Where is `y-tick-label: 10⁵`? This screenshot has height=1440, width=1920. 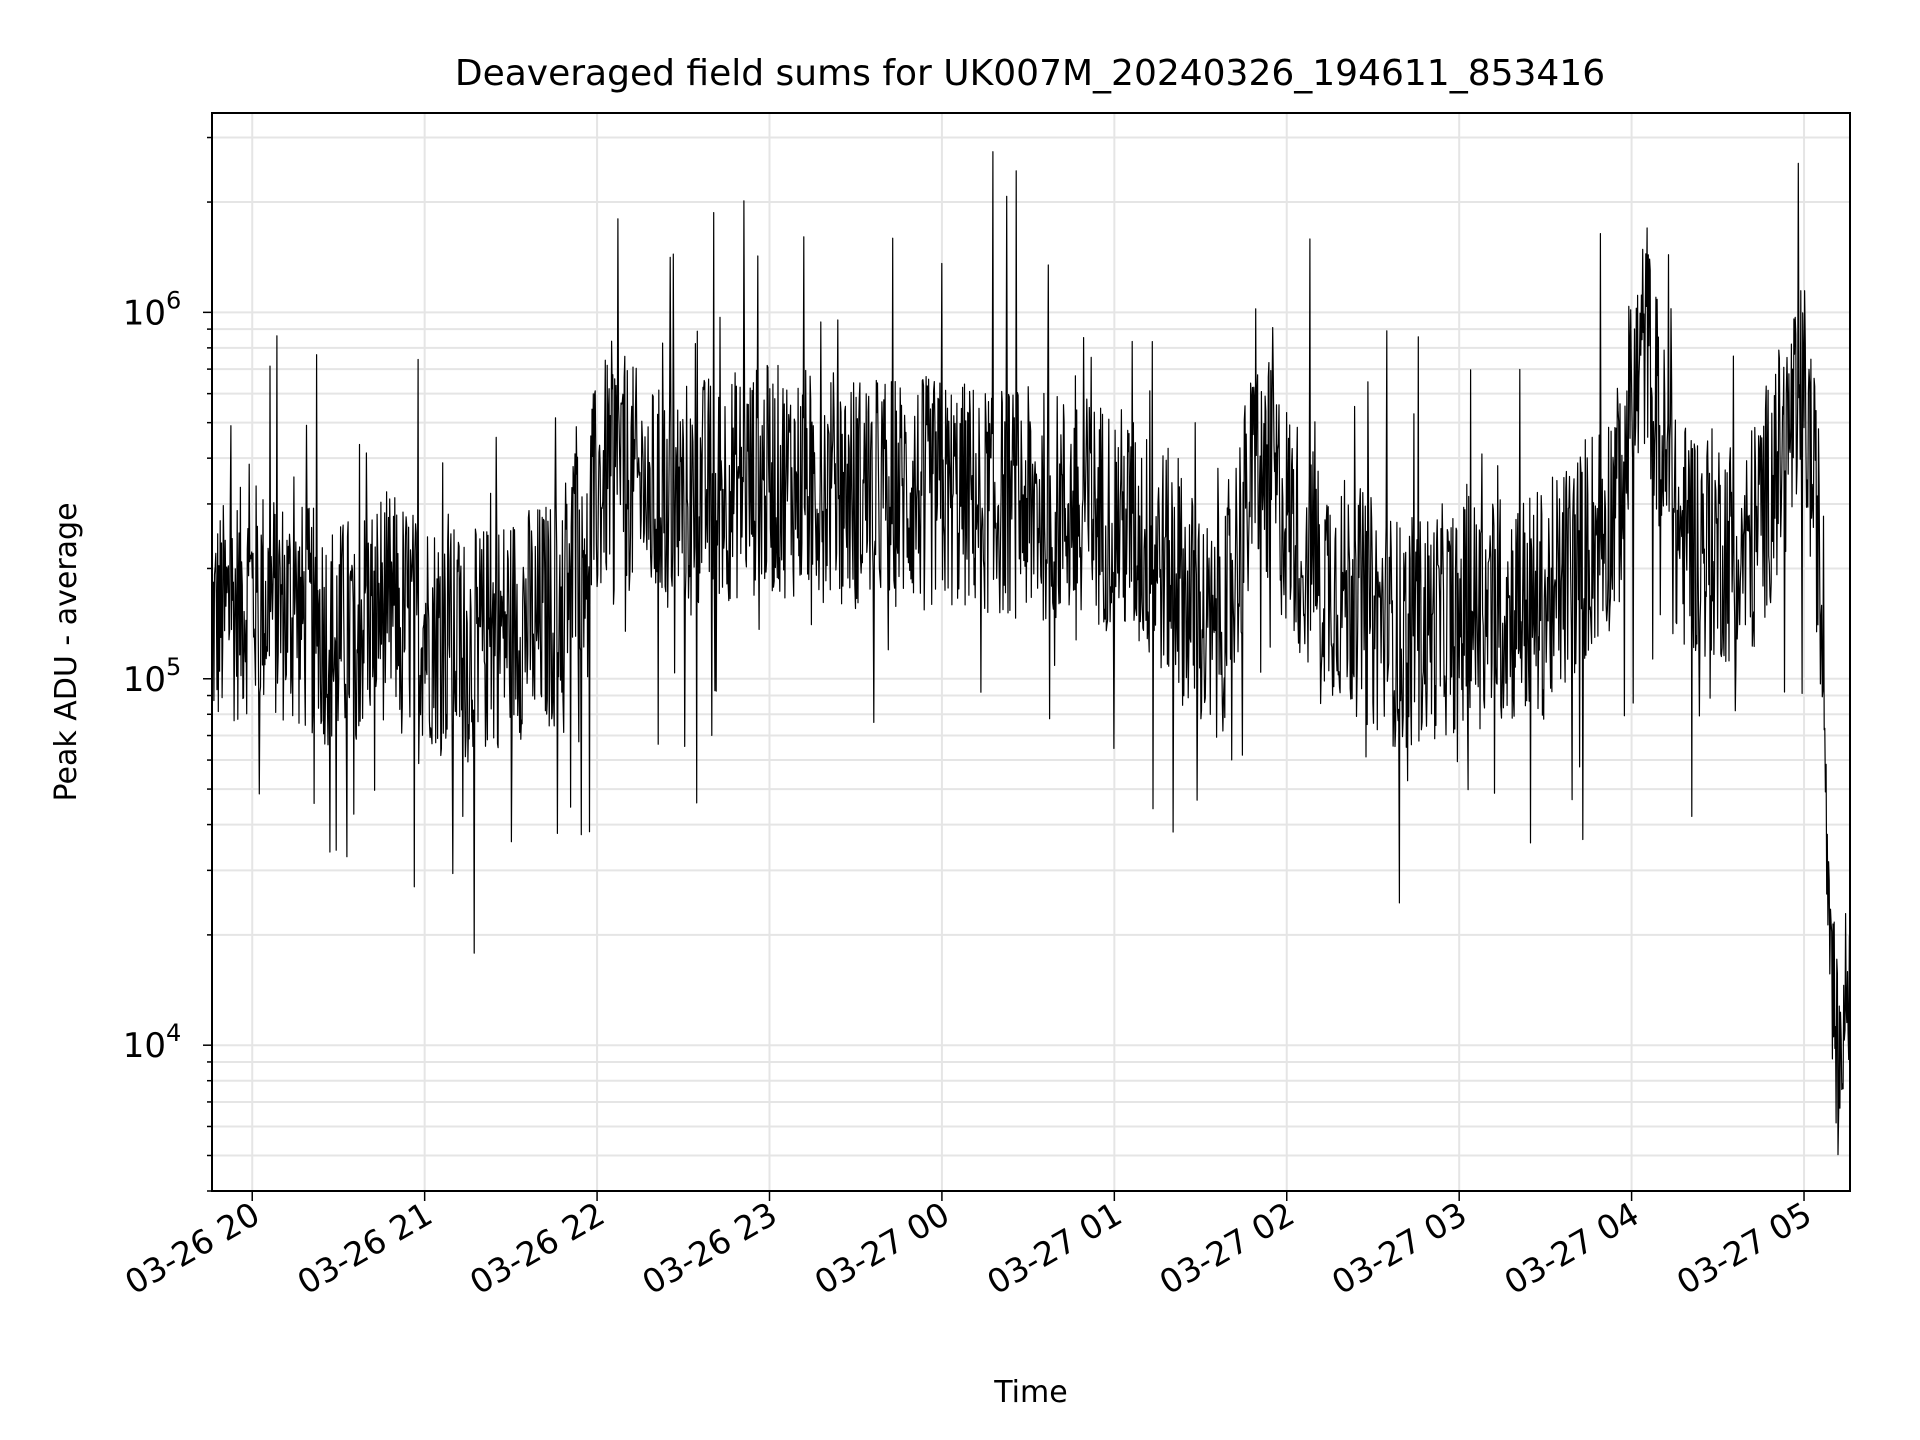
y-tick-label: 10⁵ is located at coordinates (152, 676).